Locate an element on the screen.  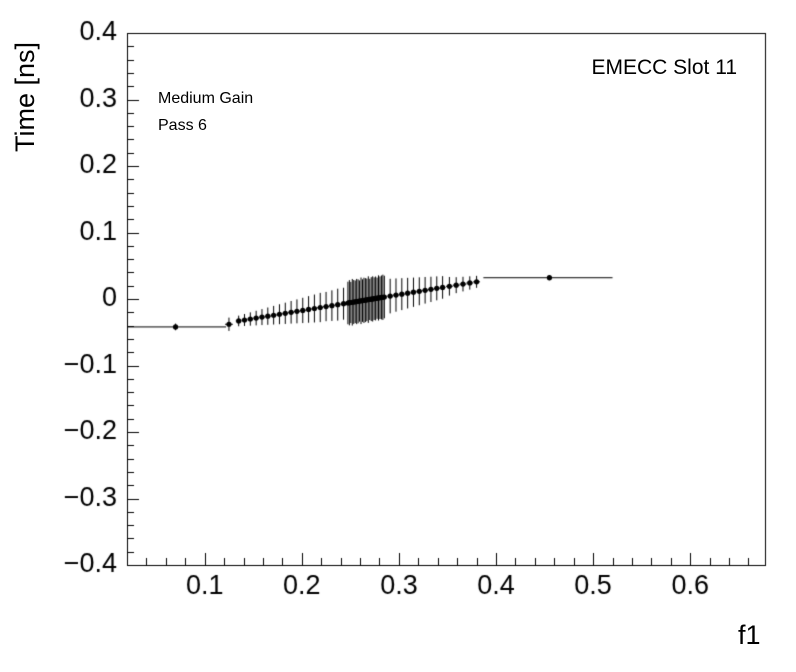
y-axis-title: Time [ns] is located at coordinates (25, 96).